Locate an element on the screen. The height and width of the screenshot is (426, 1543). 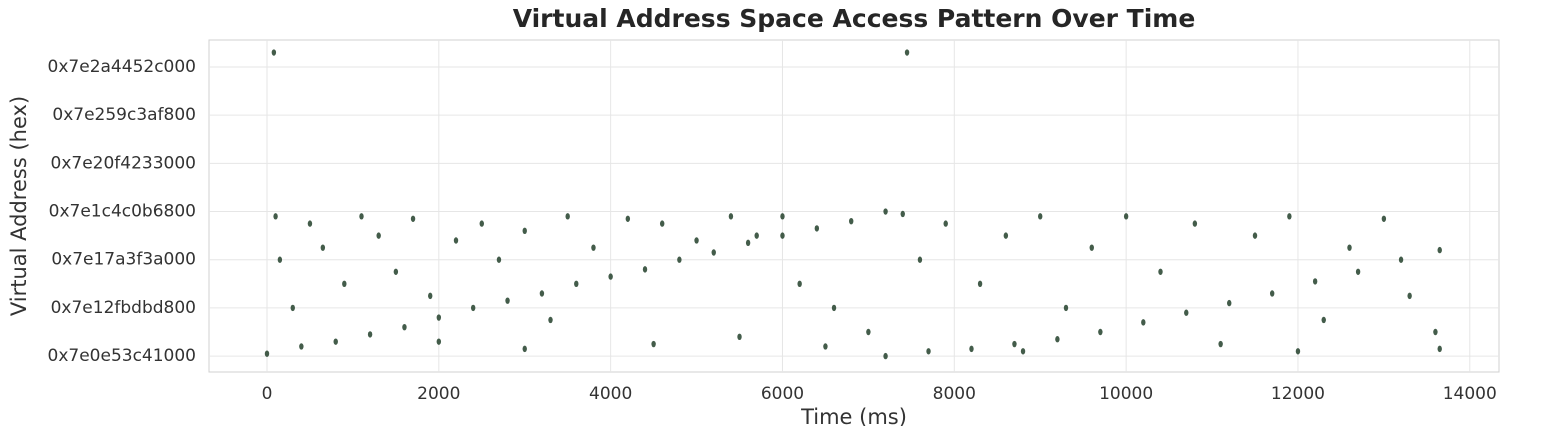
x-tick-label: 10000 is located at coordinates (1126, 394).